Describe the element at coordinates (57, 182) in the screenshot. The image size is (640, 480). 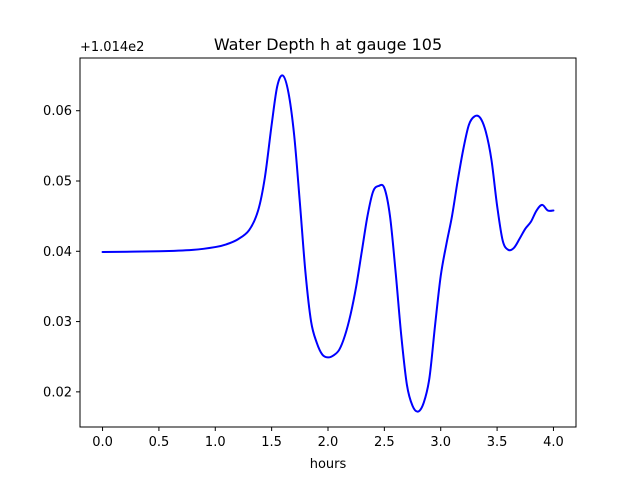
I see `y-tick-label: 0.05` at that location.